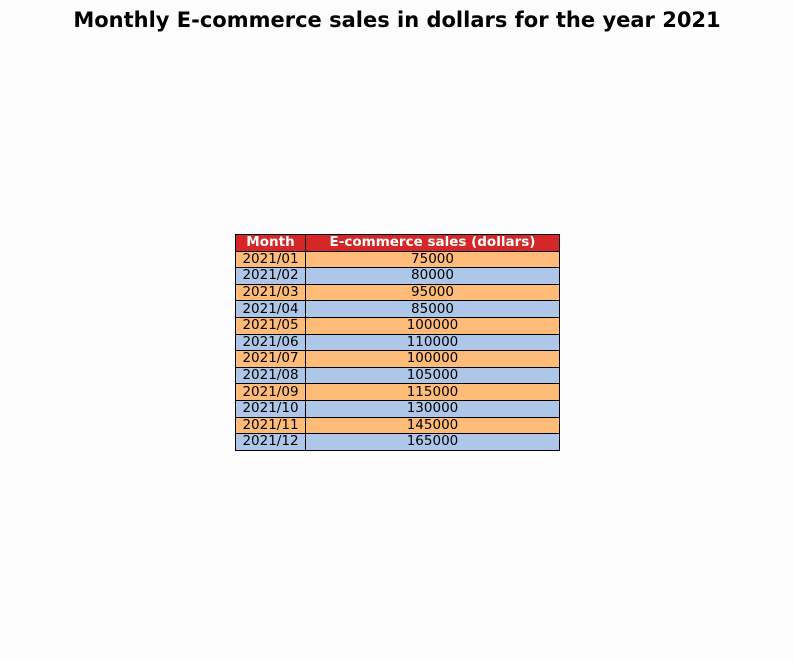 The width and height of the screenshot is (794, 661). I want to click on table-row: 2021/03 95000, so click(397, 292).